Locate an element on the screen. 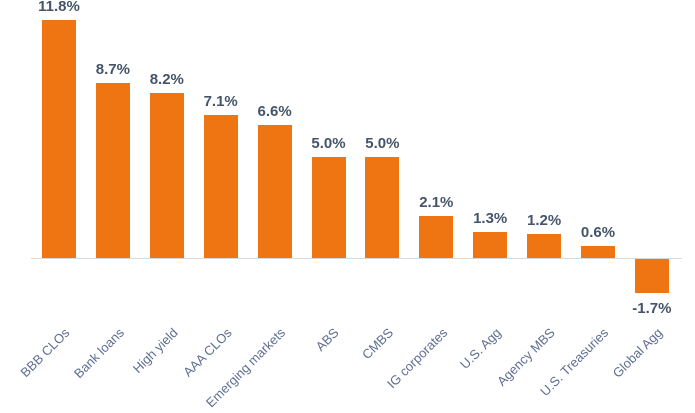 Image resolution: width=695 pixels, height=413 pixels. category-label: CMBS is located at coordinates (377, 344).